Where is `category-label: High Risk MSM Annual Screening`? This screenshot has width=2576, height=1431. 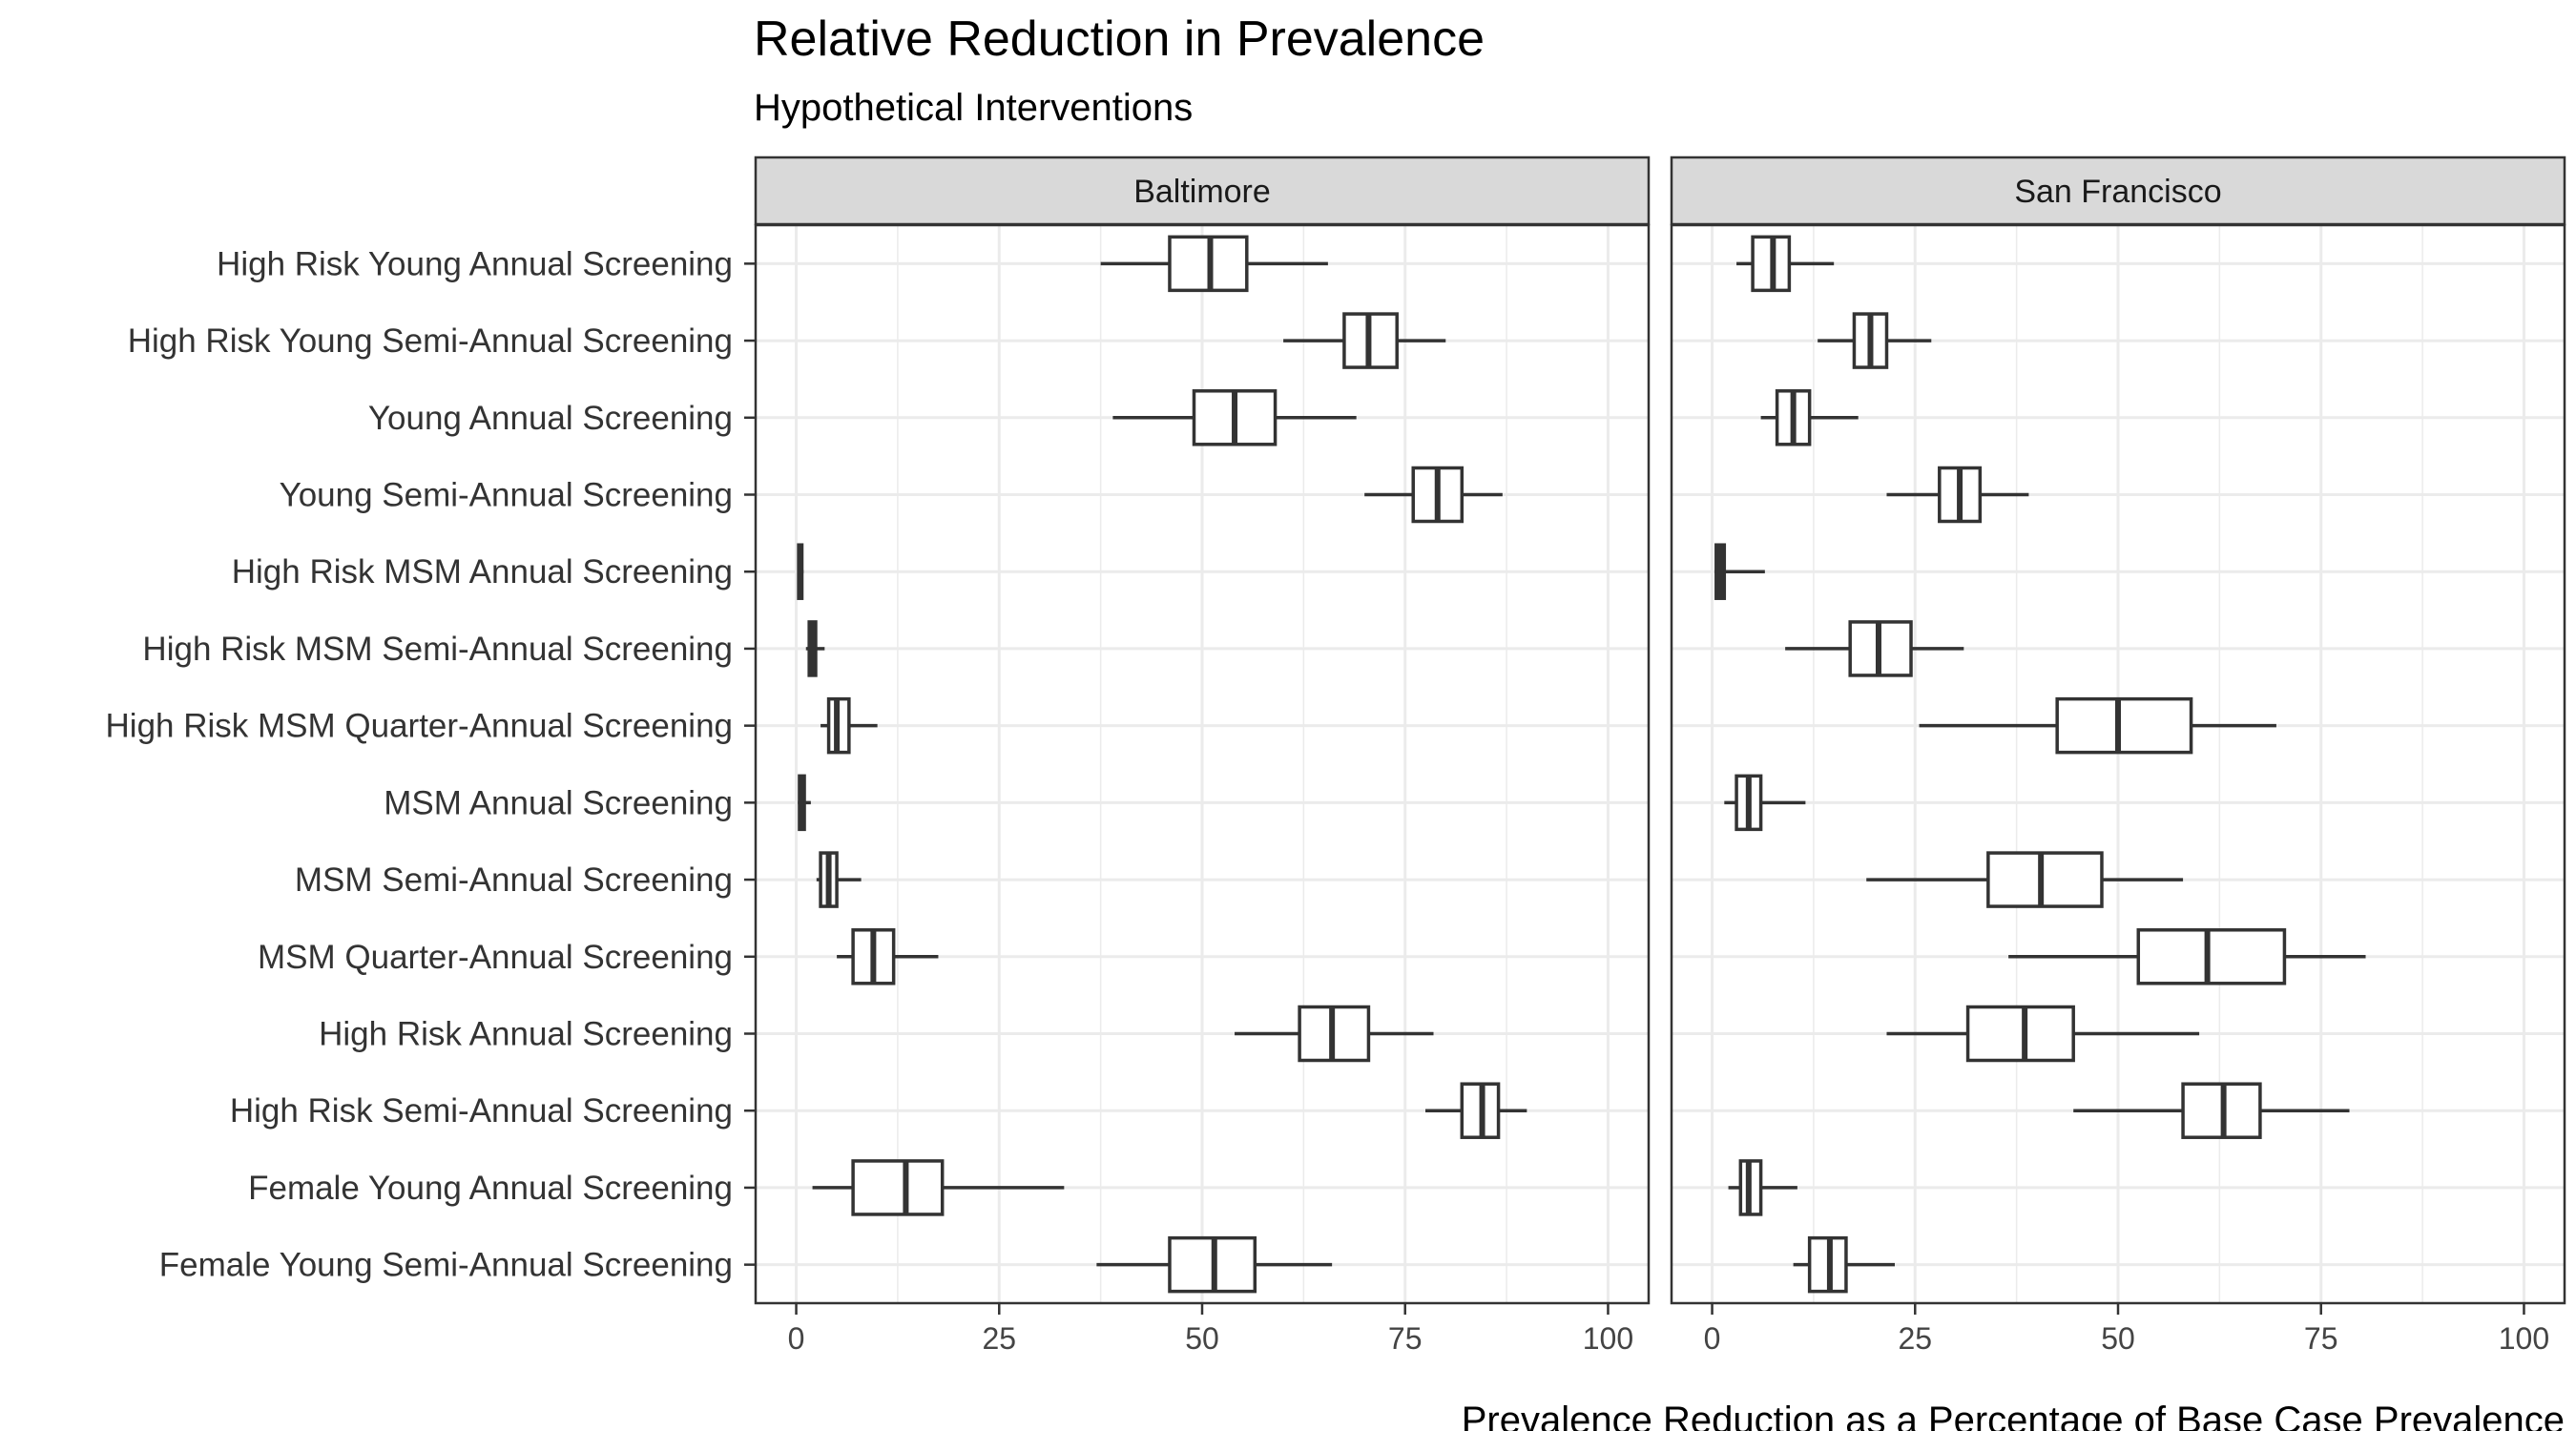 category-label: High Risk MSM Annual Screening is located at coordinates (482, 572).